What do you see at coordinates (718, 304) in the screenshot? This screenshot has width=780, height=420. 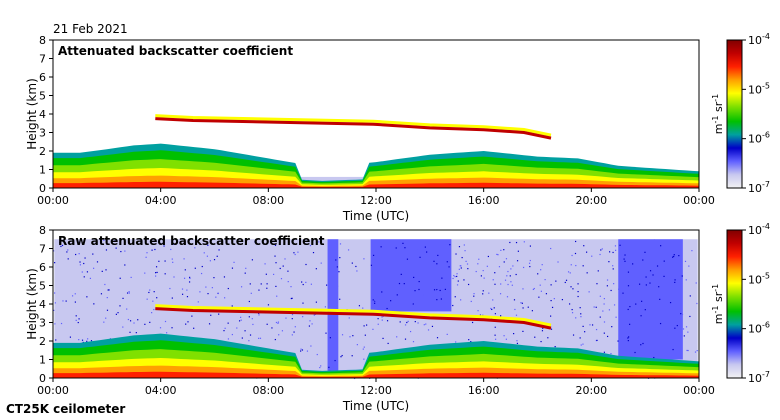 I see `colorbar-unit: m-1 sr-1` at bounding box center [718, 304].